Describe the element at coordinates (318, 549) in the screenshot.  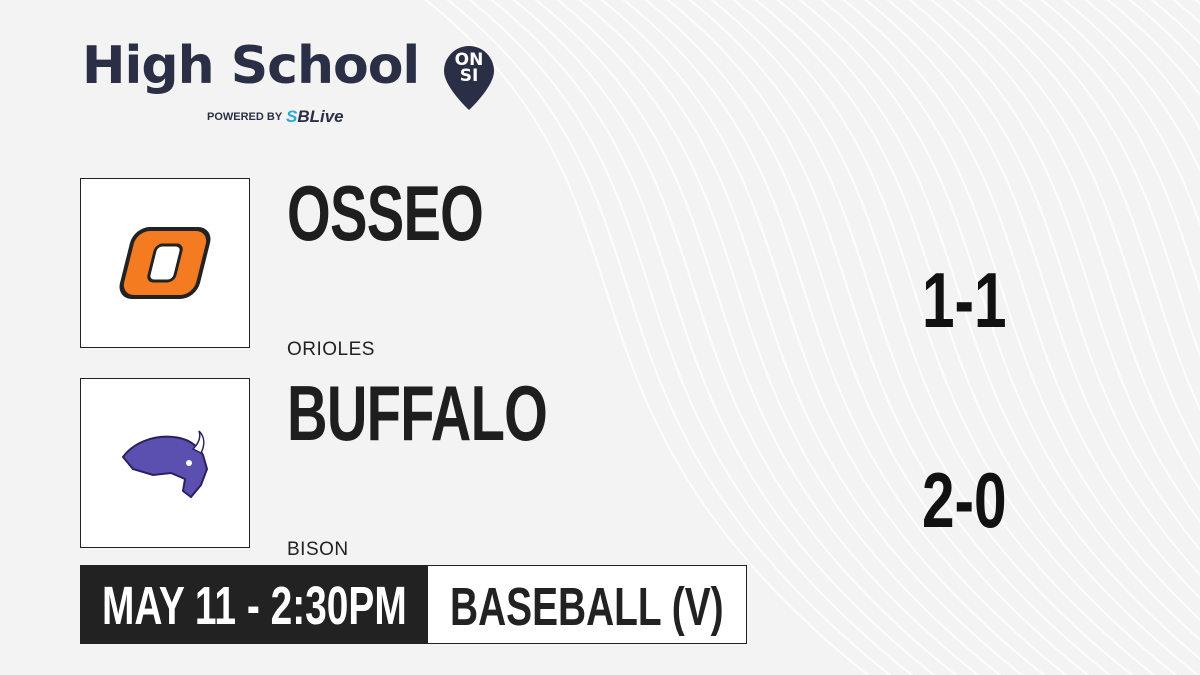
I see `team-mascot-away: BISON` at that location.